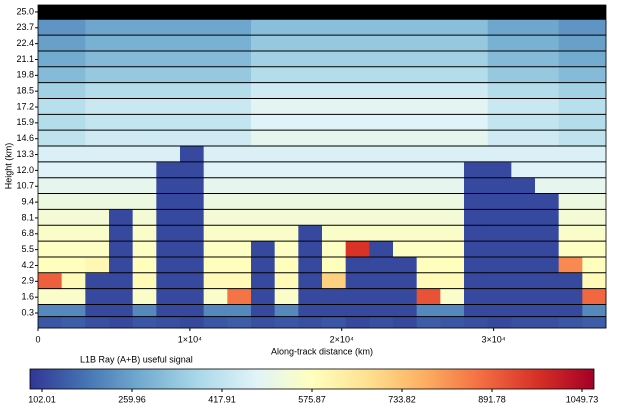  I want to click on colorbar-tick-label: 259.96, so click(132, 399).